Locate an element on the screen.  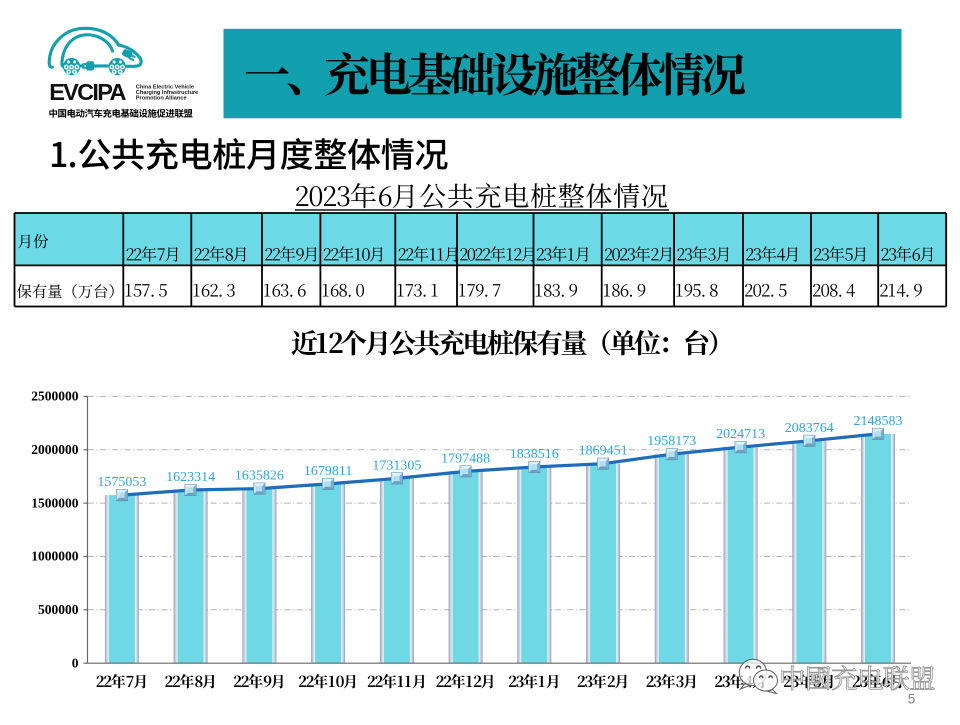
svg-text: 500000 is located at coordinates (58, 609).